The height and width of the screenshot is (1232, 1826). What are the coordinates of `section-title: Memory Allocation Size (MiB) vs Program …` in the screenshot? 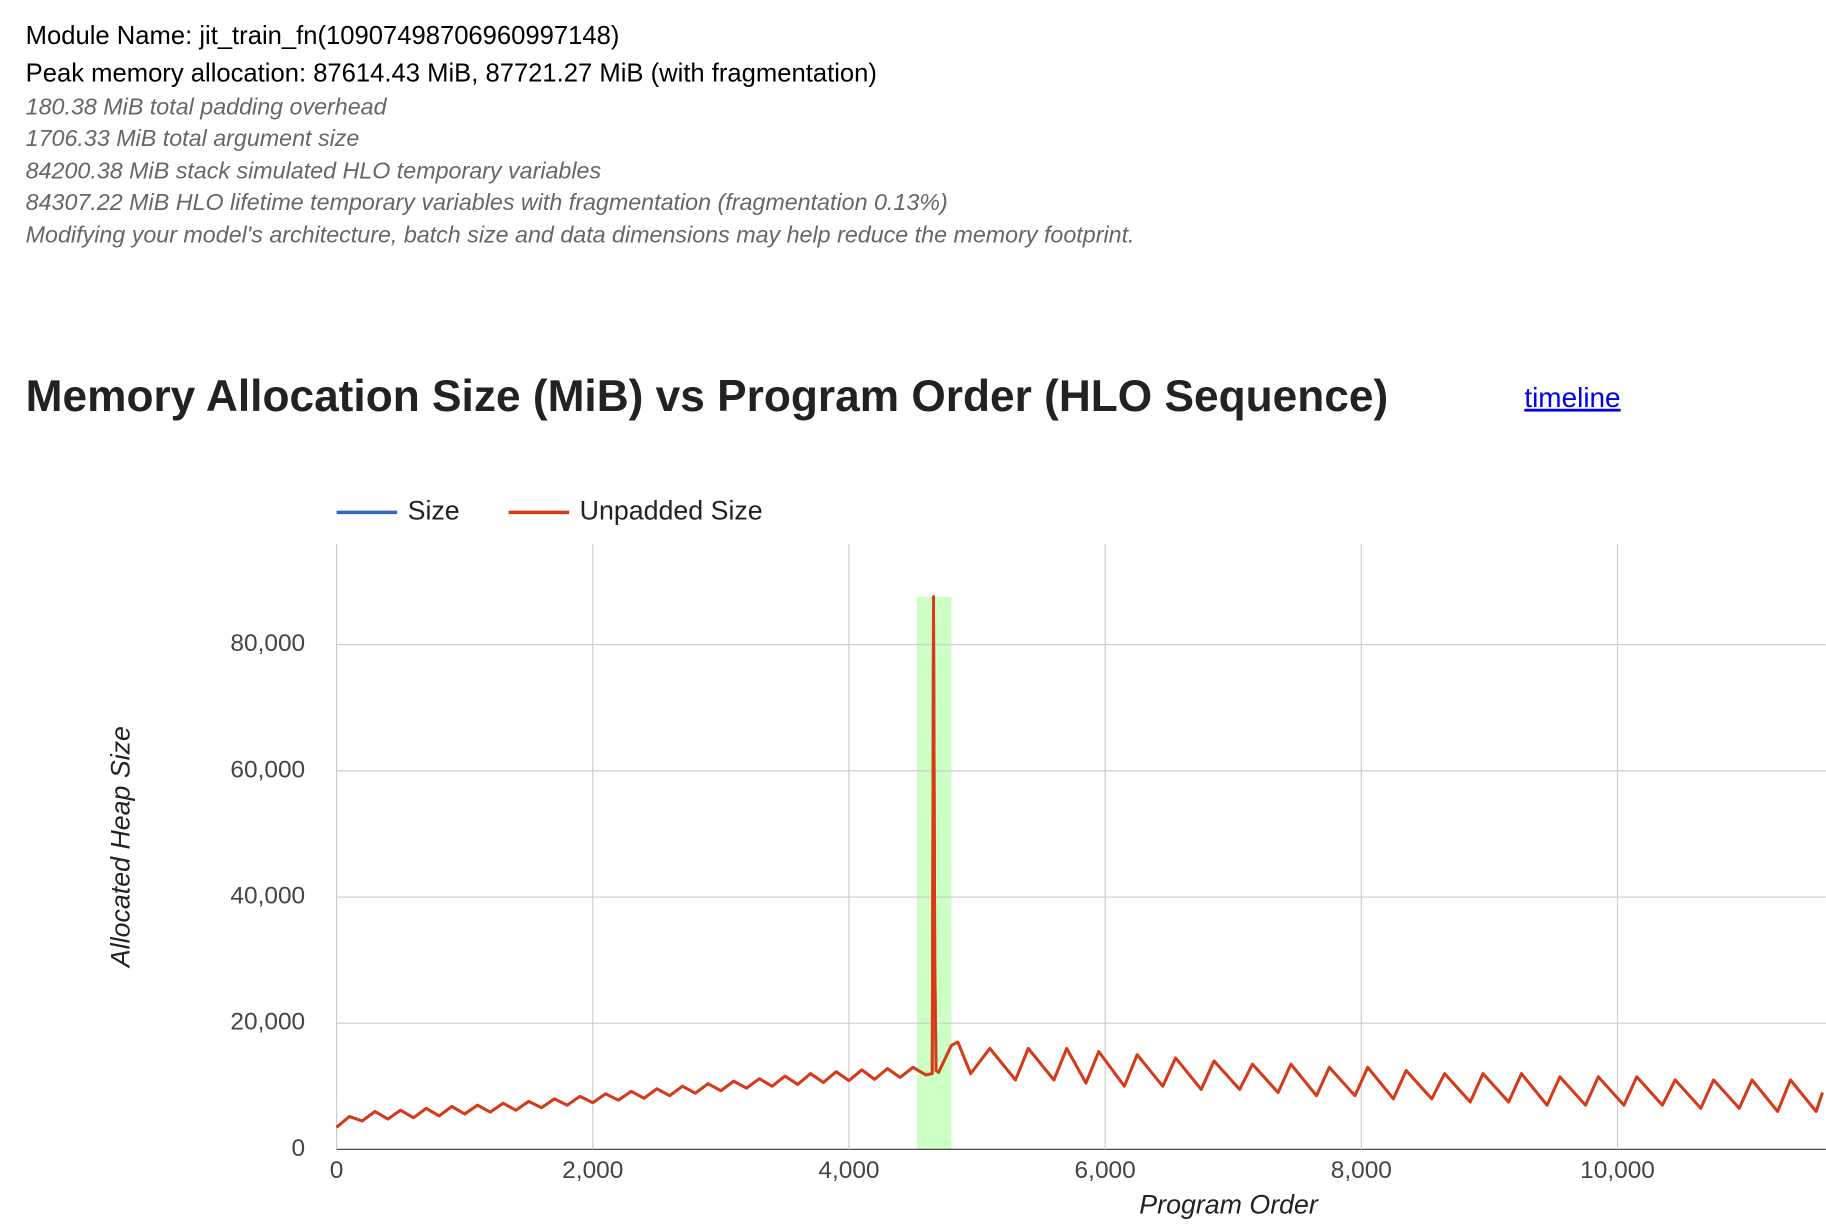 It's located at (707, 396).